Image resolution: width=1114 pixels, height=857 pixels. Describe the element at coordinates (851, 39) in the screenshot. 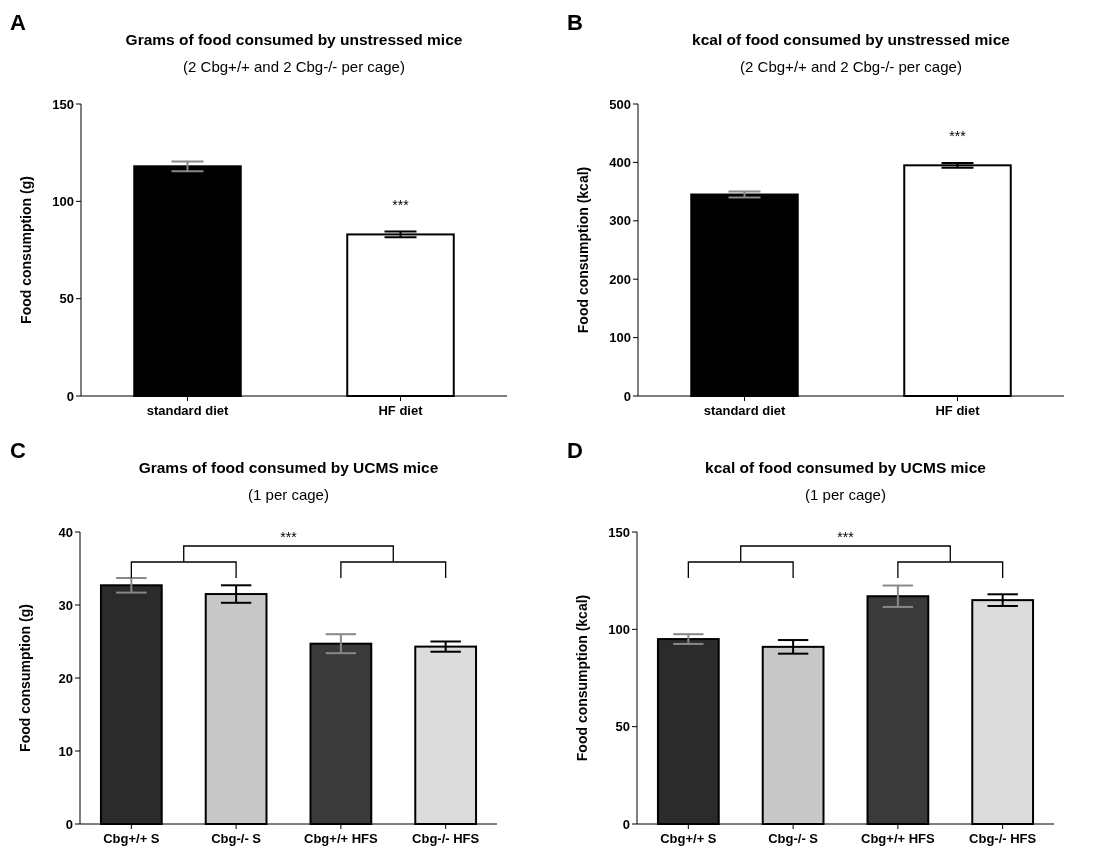

I see `chart-title: kcal of food consumed by unstressed mice` at that location.